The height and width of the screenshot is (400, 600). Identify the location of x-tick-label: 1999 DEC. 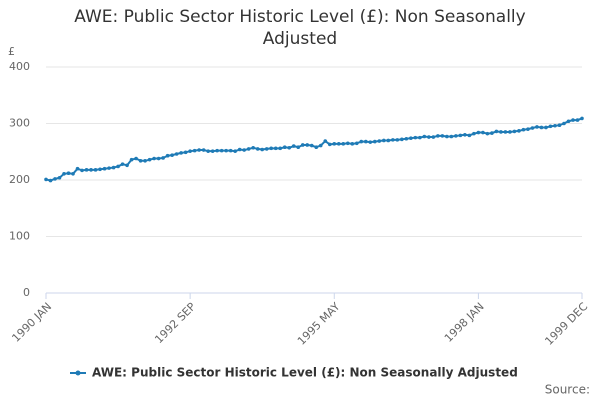
(566, 324).